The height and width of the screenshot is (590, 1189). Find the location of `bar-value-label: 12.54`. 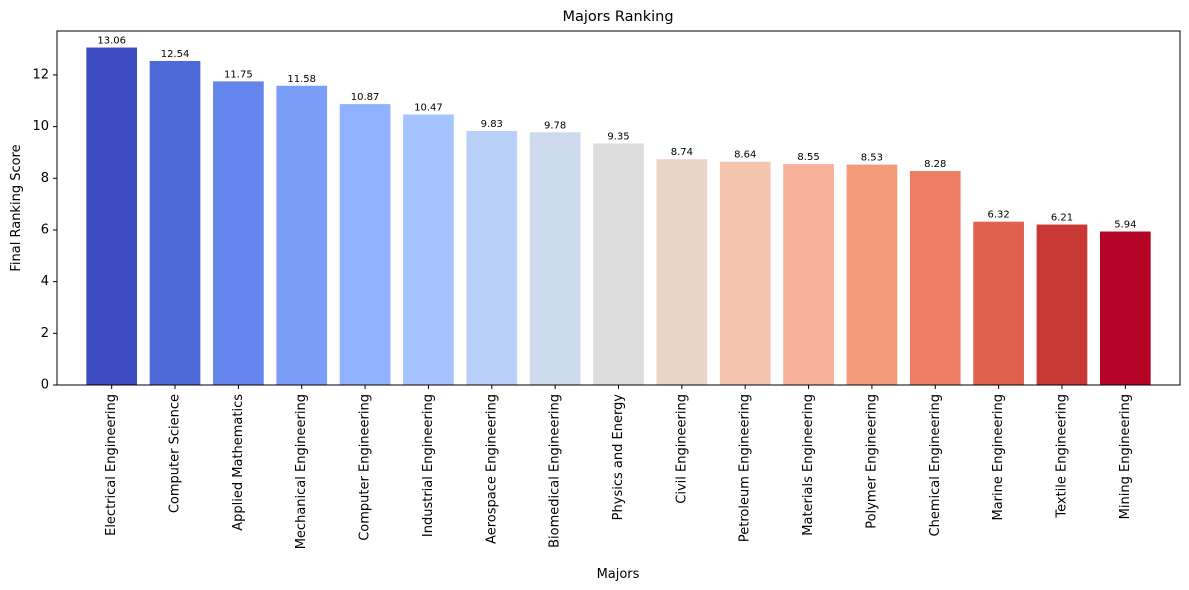

bar-value-label: 12.54 is located at coordinates (175, 54).